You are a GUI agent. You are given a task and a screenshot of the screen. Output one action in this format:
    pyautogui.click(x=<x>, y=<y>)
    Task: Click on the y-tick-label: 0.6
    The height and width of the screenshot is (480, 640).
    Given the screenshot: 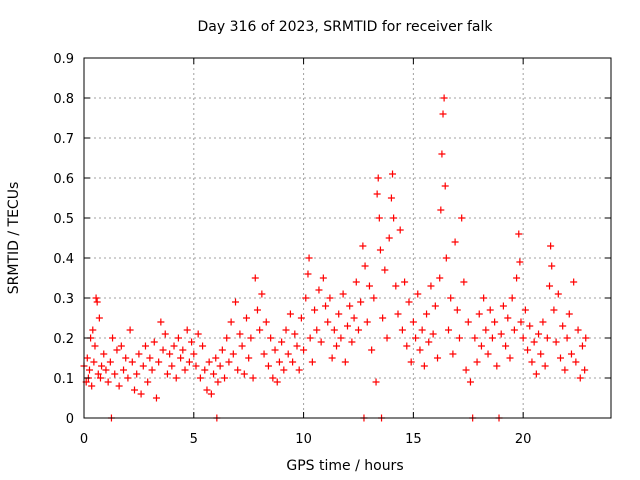 What is the action you would take?
    pyautogui.click(x=63, y=179)
    